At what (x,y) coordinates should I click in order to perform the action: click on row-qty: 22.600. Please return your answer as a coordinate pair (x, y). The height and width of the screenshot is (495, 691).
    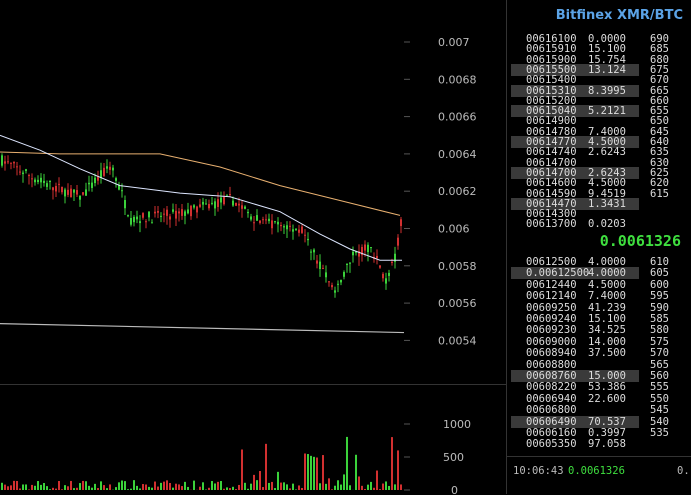
    Looking at the image, I should click on (607, 399).